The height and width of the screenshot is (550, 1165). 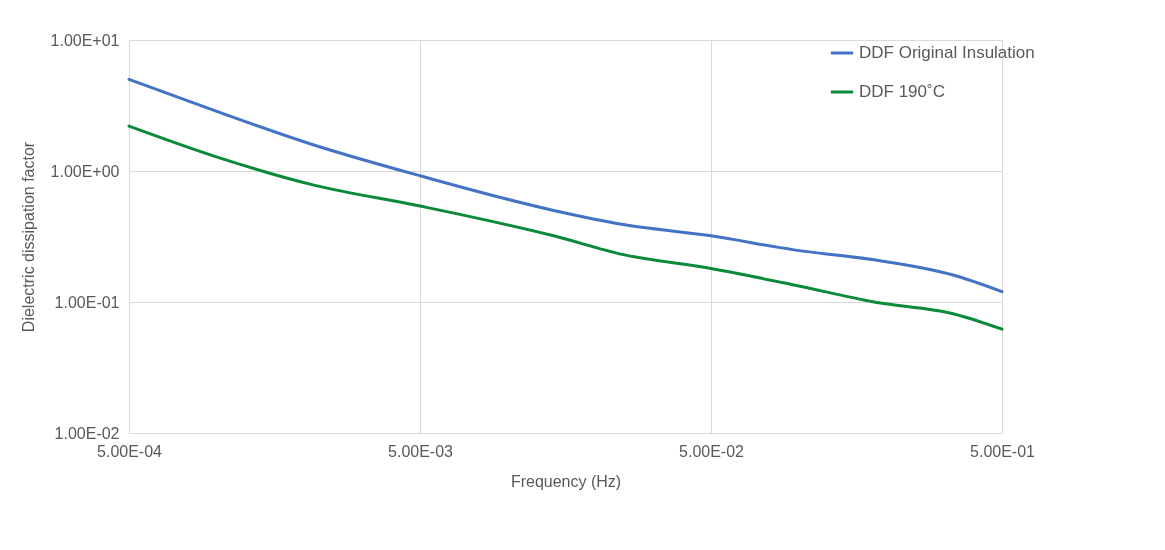 What do you see at coordinates (947, 52) in the screenshot?
I see `legend-label: DDF Original Insulation` at bounding box center [947, 52].